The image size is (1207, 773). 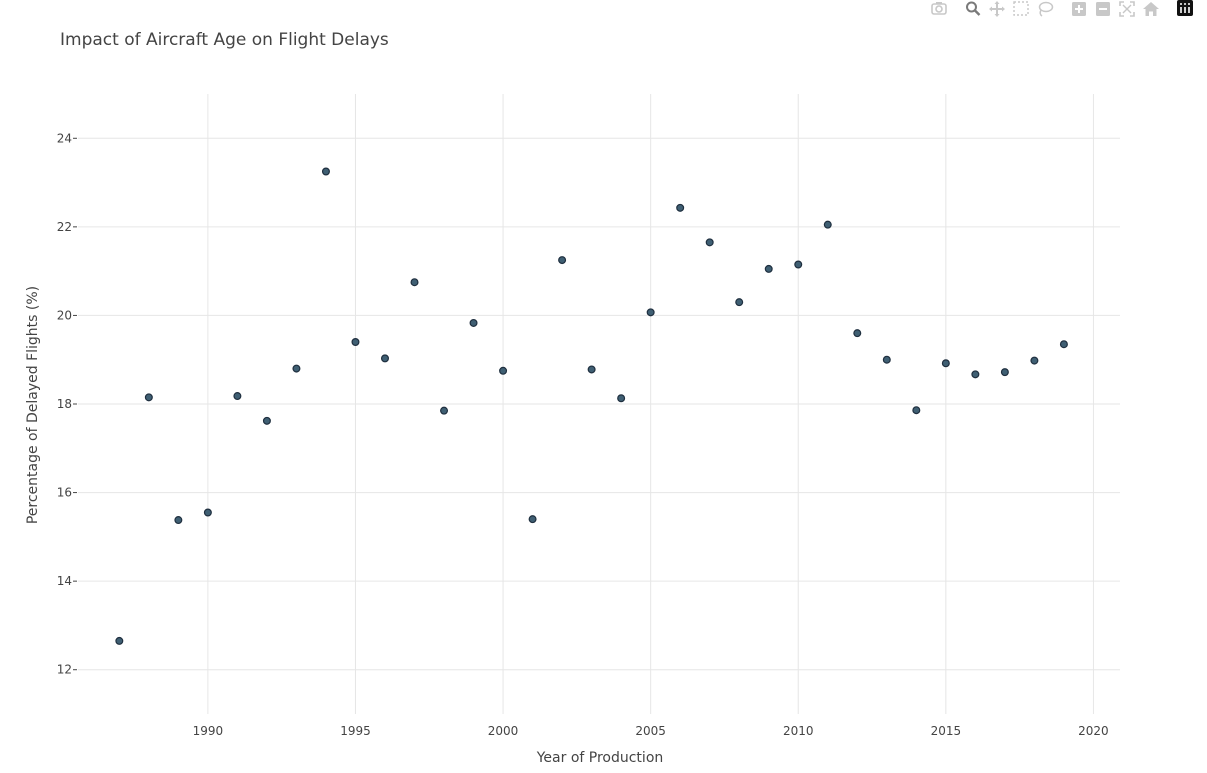 I want to click on y-axis-title: Percentage of Delayed Flights (%), so click(x=33, y=405).